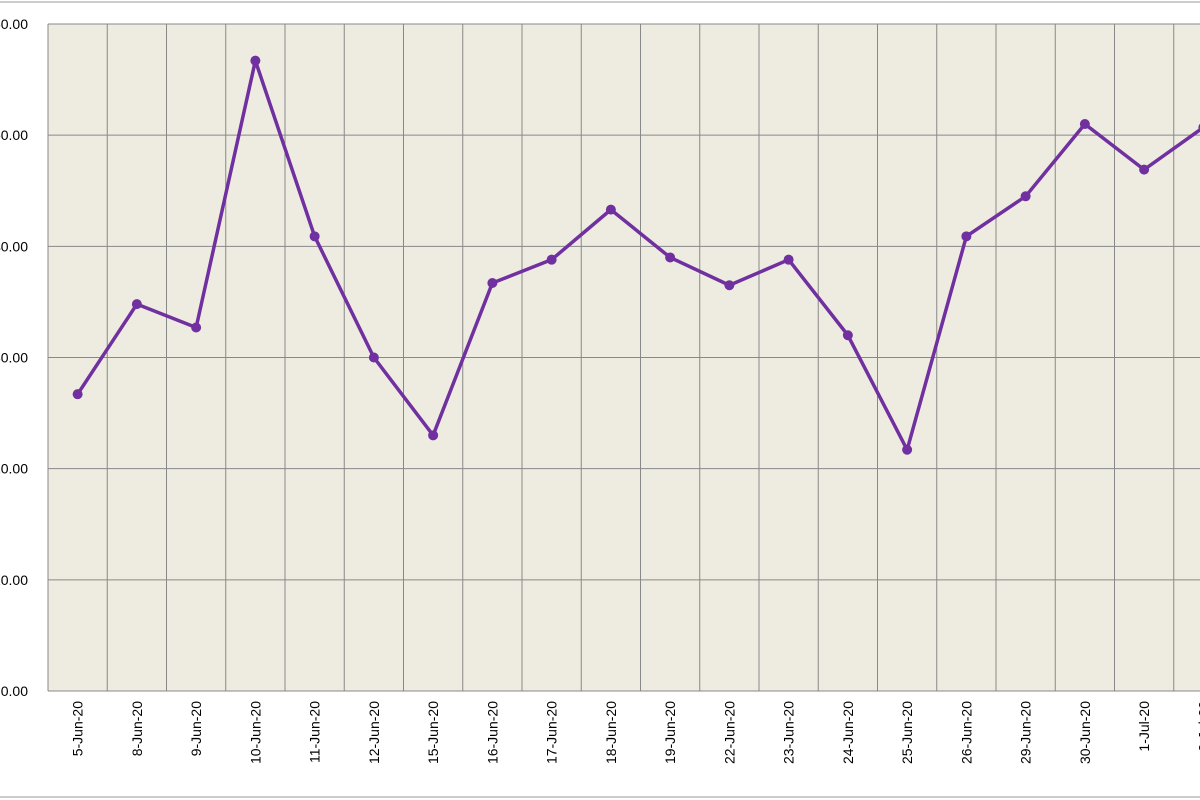 The height and width of the screenshot is (800, 1200). What do you see at coordinates (670, 732) in the screenshot?
I see `x-tick-label: 19-Jun-20` at bounding box center [670, 732].